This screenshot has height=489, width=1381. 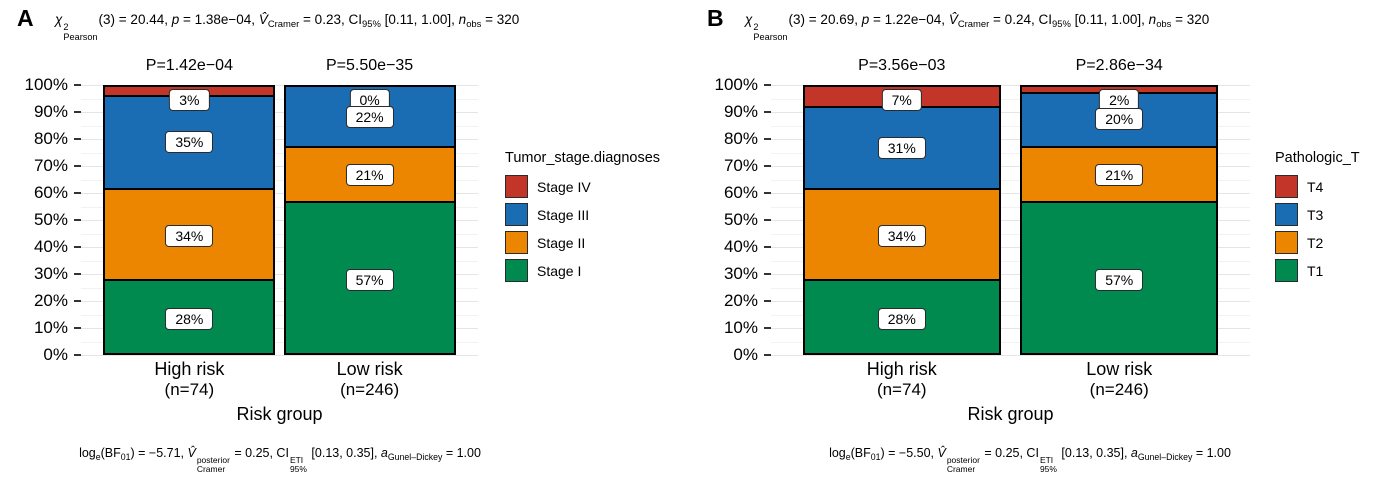 What do you see at coordinates (901, 220) in the screenshot?
I see `stacked-bar: 7% 31% 34% 28%` at bounding box center [901, 220].